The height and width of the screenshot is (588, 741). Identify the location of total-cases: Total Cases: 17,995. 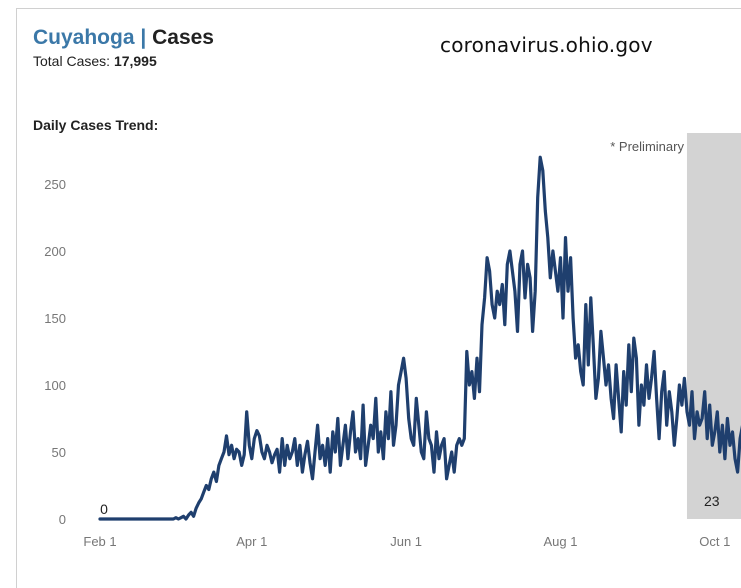
(95, 61).